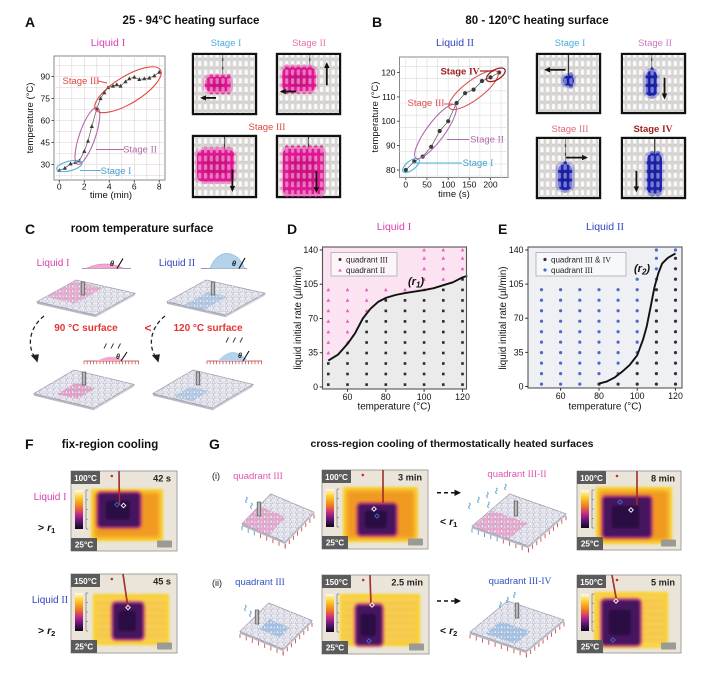 The image size is (705, 679). What do you see at coordinates (516, 474) in the screenshot?
I see `svg-text: quadrant III-II` at bounding box center [516, 474].